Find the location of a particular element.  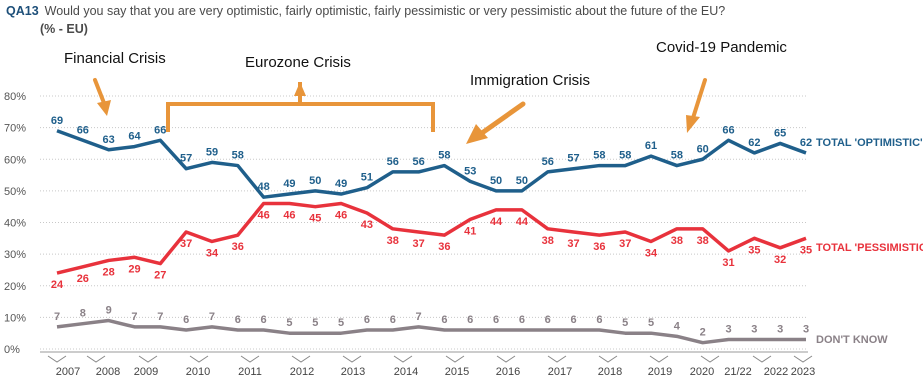

bracket-eurozone-crisis is located at coordinates (300, 117).